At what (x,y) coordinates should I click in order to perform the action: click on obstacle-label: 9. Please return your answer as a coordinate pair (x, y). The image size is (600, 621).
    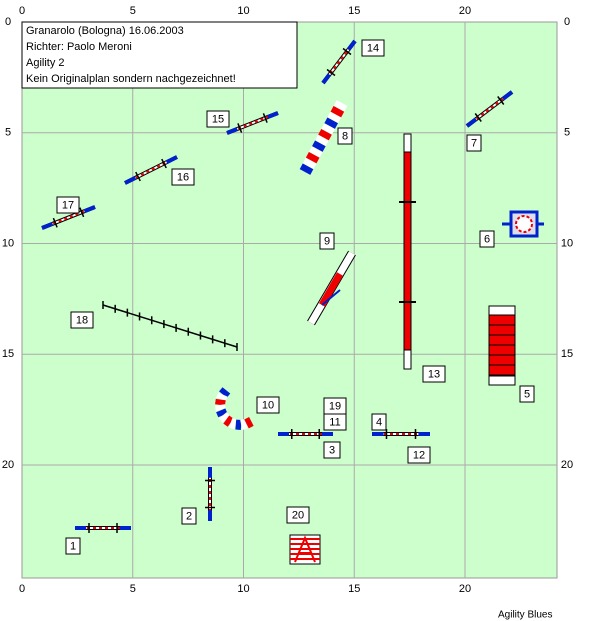
    Looking at the image, I should click on (327, 241).